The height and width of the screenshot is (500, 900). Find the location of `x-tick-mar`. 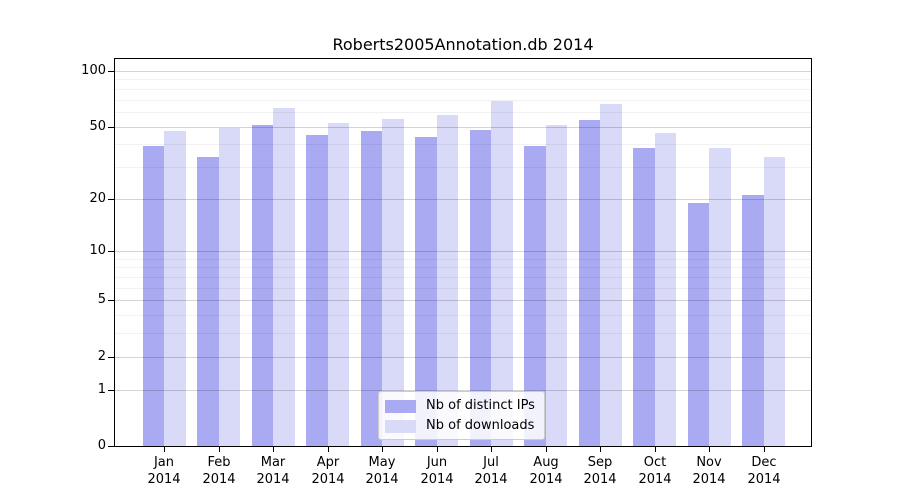

x-tick-mar is located at coordinates (273, 449).